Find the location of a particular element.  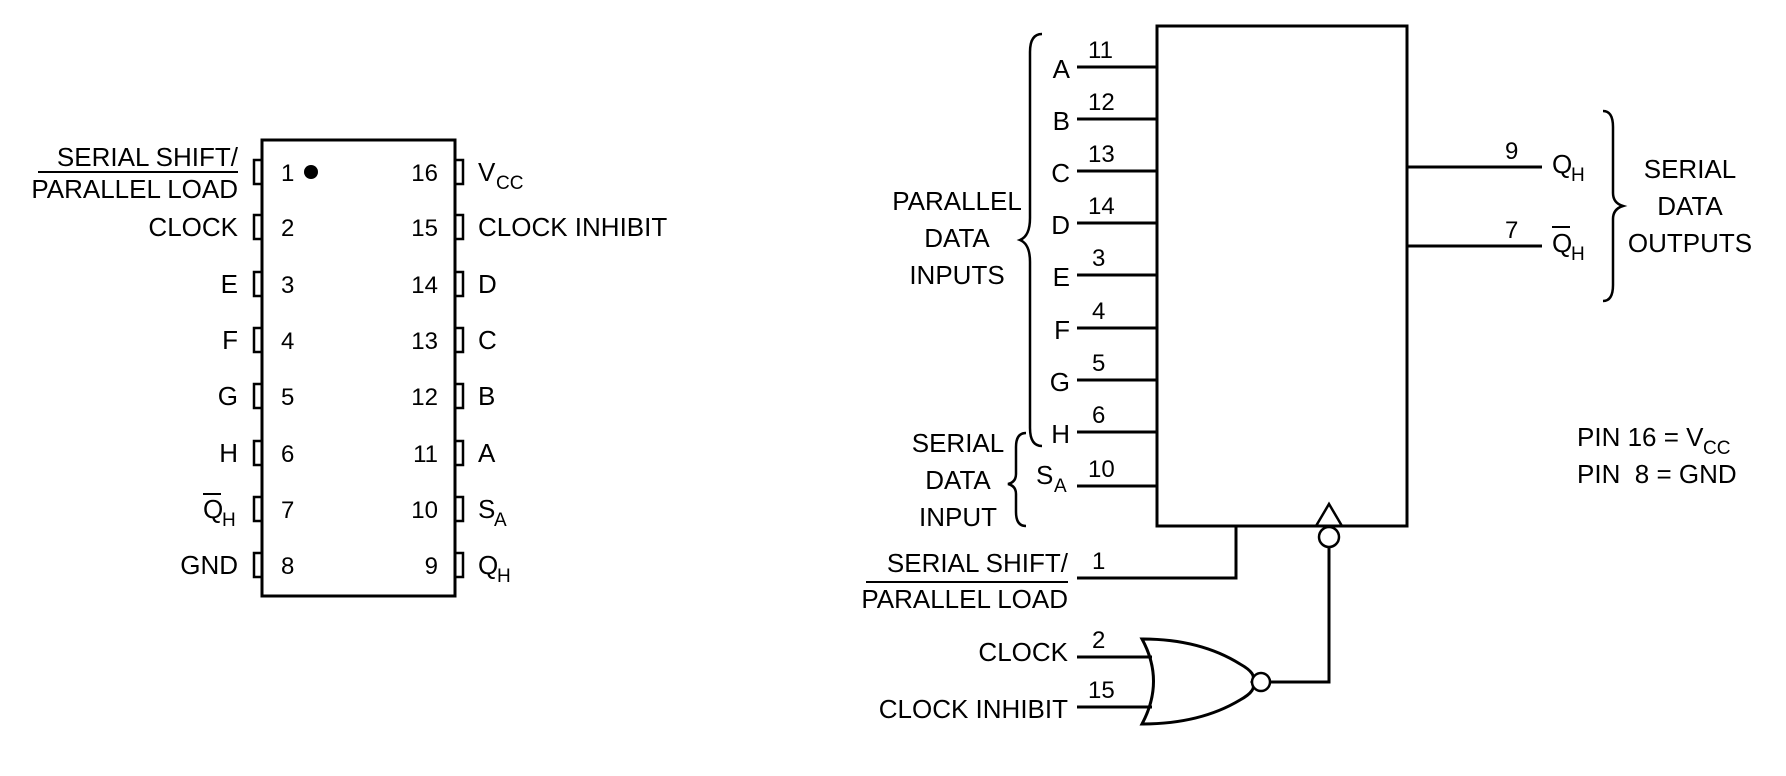

pin-number: 4 is located at coordinates (287, 341).